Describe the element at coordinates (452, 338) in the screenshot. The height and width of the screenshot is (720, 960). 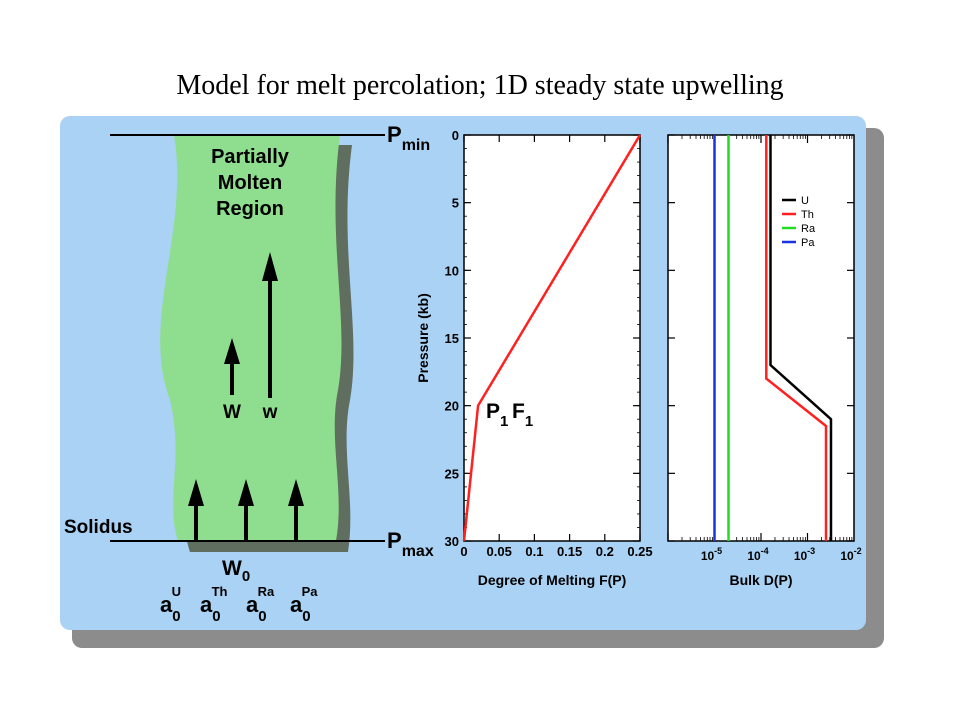
I see `melting-y-tick-label: 15` at that location.